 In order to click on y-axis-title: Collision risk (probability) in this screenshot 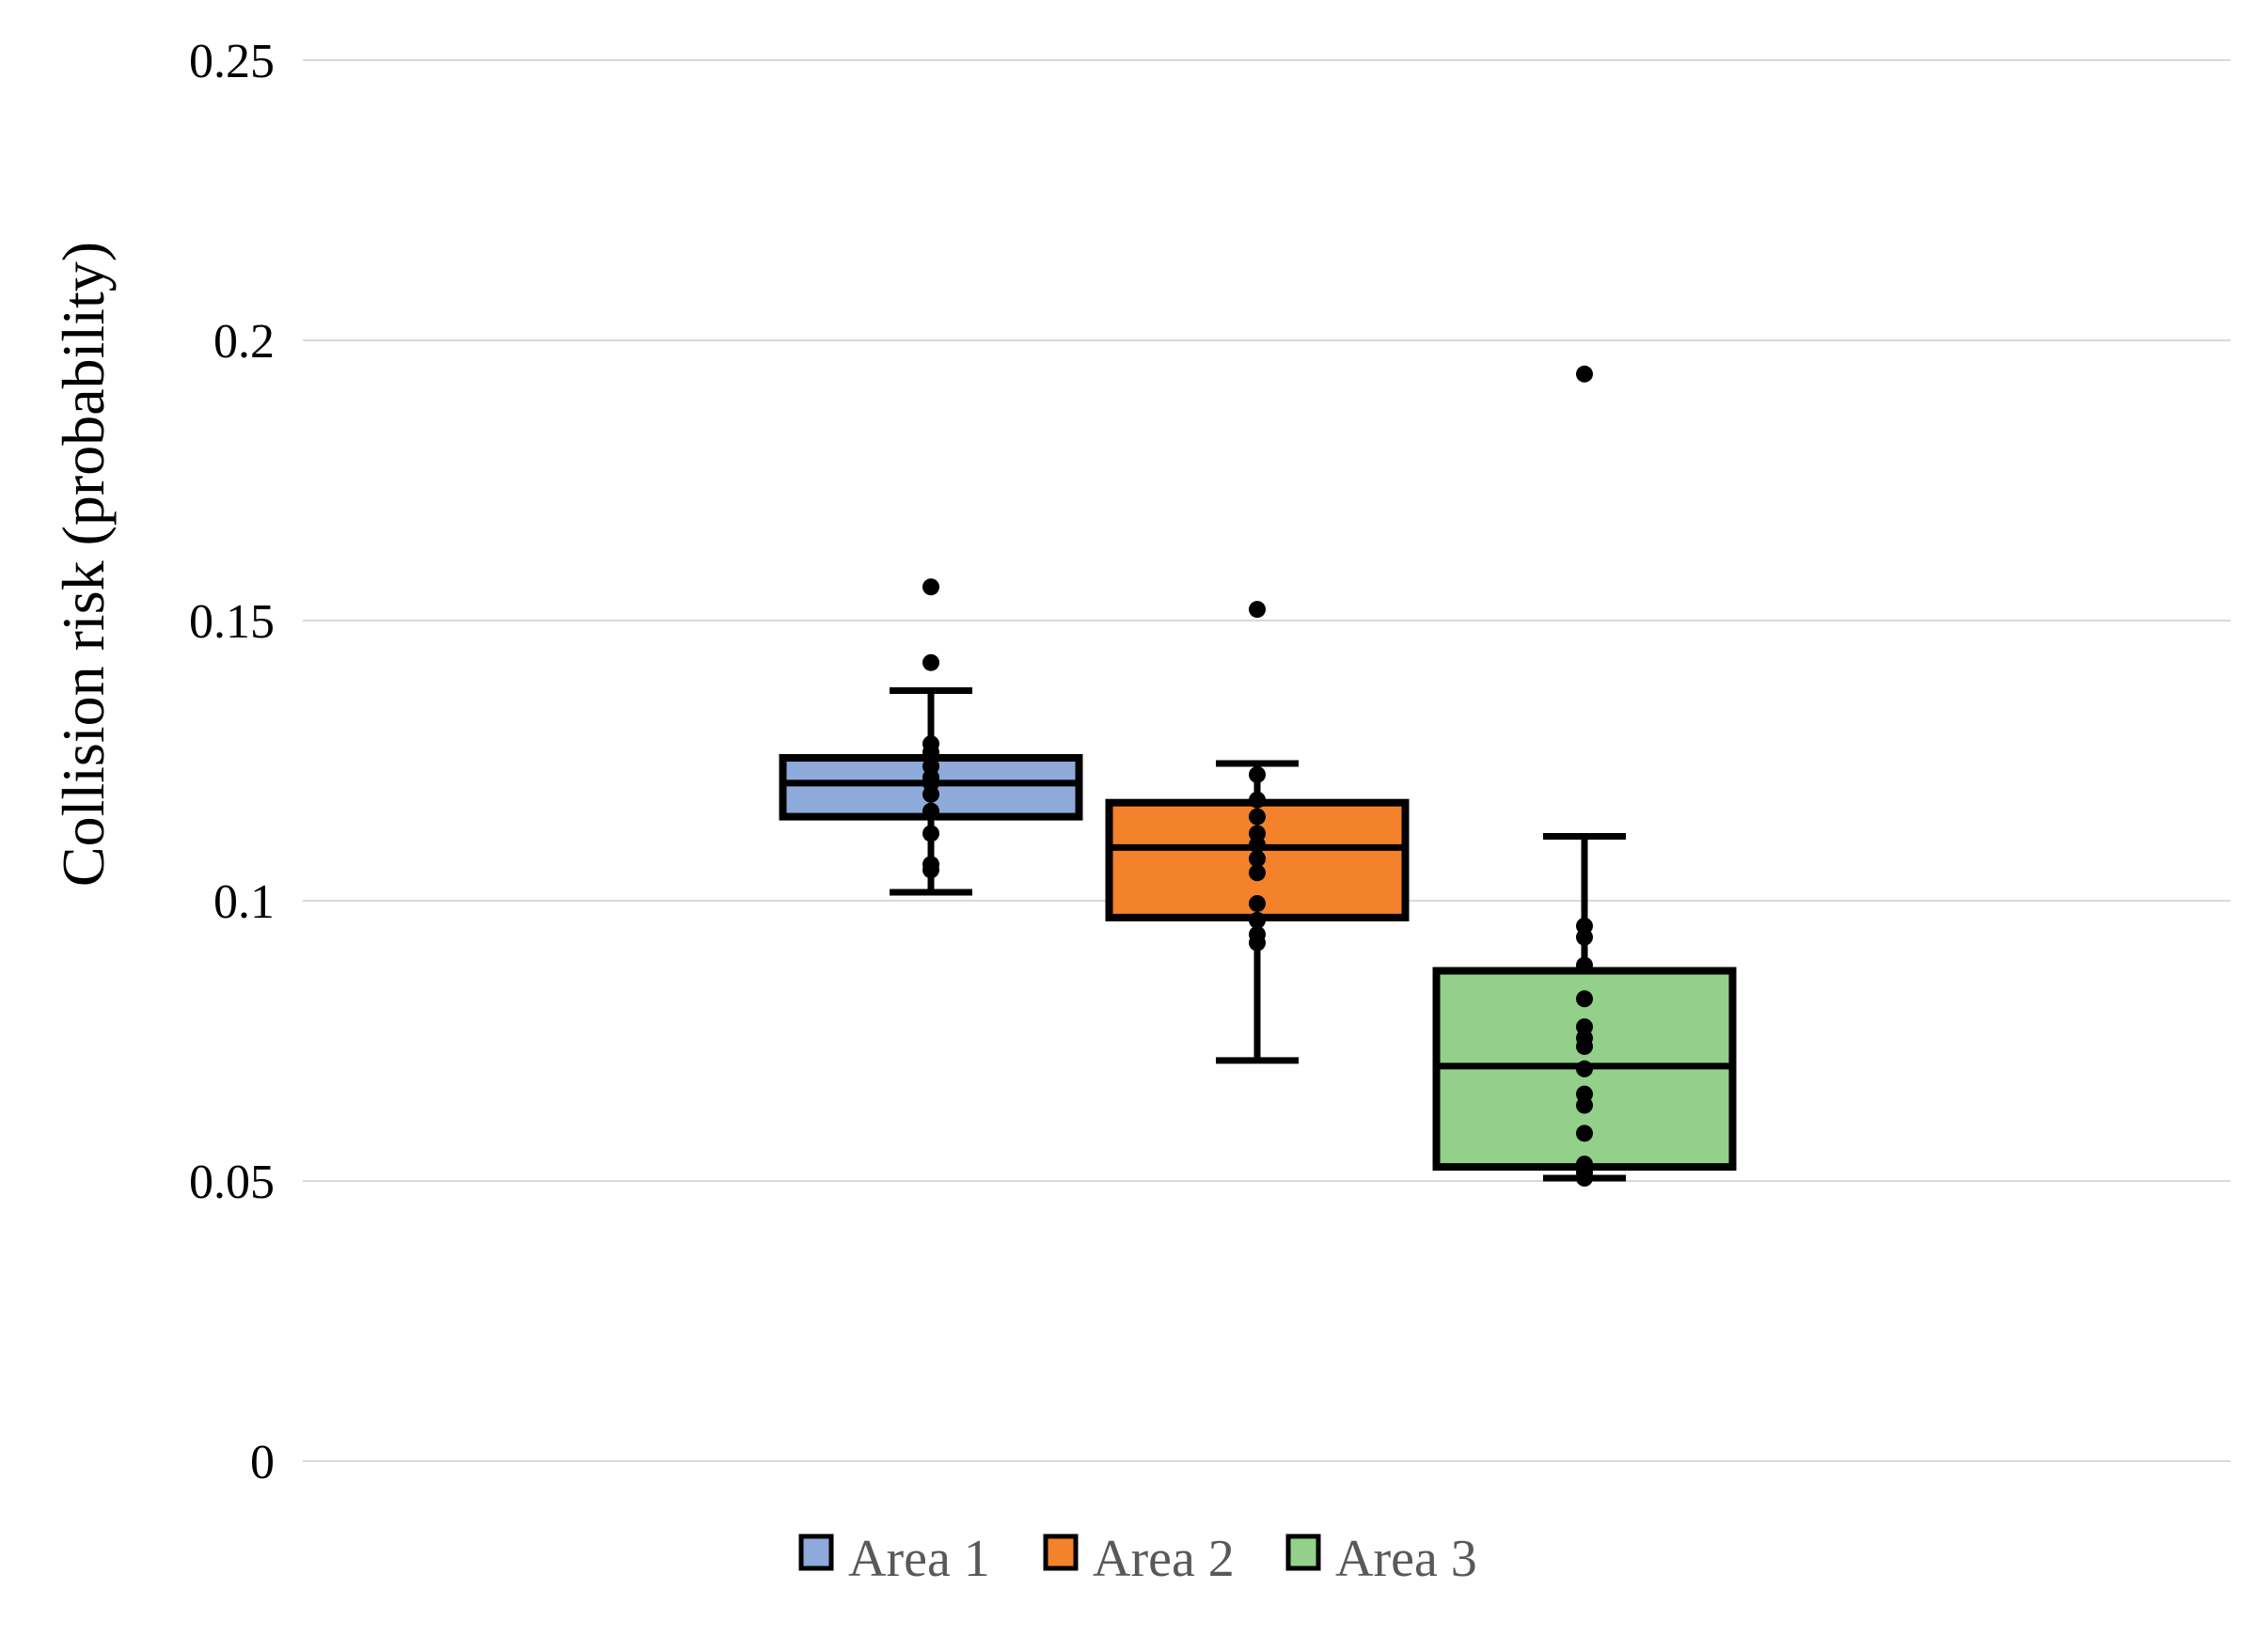, I will do `click(83, 565)`.